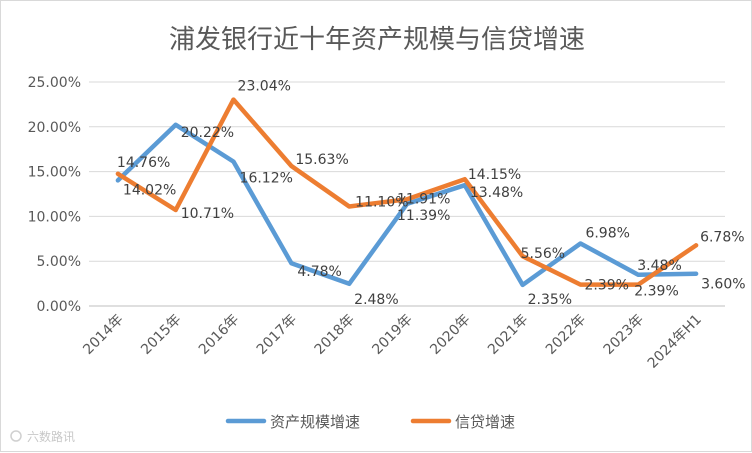 The image size is (752, 453). I want to click on watermark-text: 六数路讯, so click(51, 436).